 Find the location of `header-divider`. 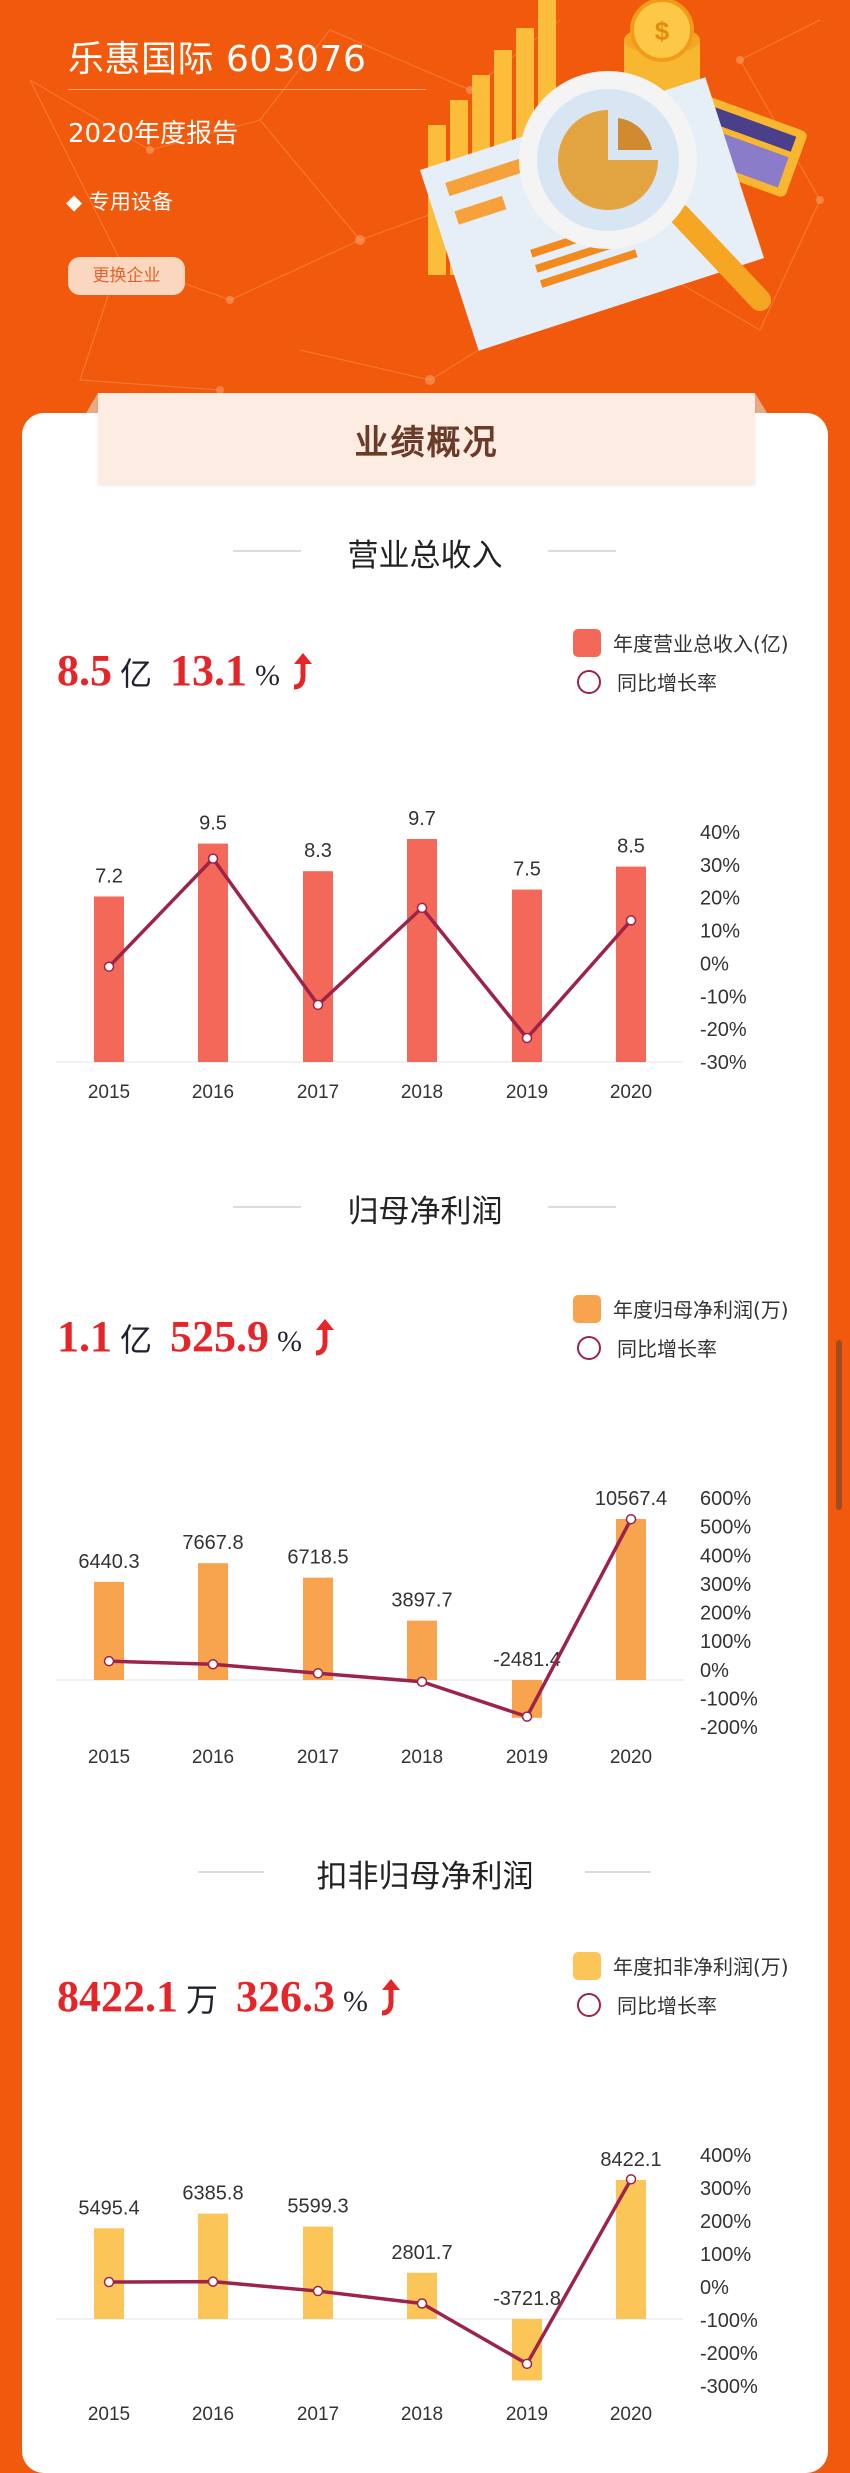

header-divider is located at coordinates (247, 89).